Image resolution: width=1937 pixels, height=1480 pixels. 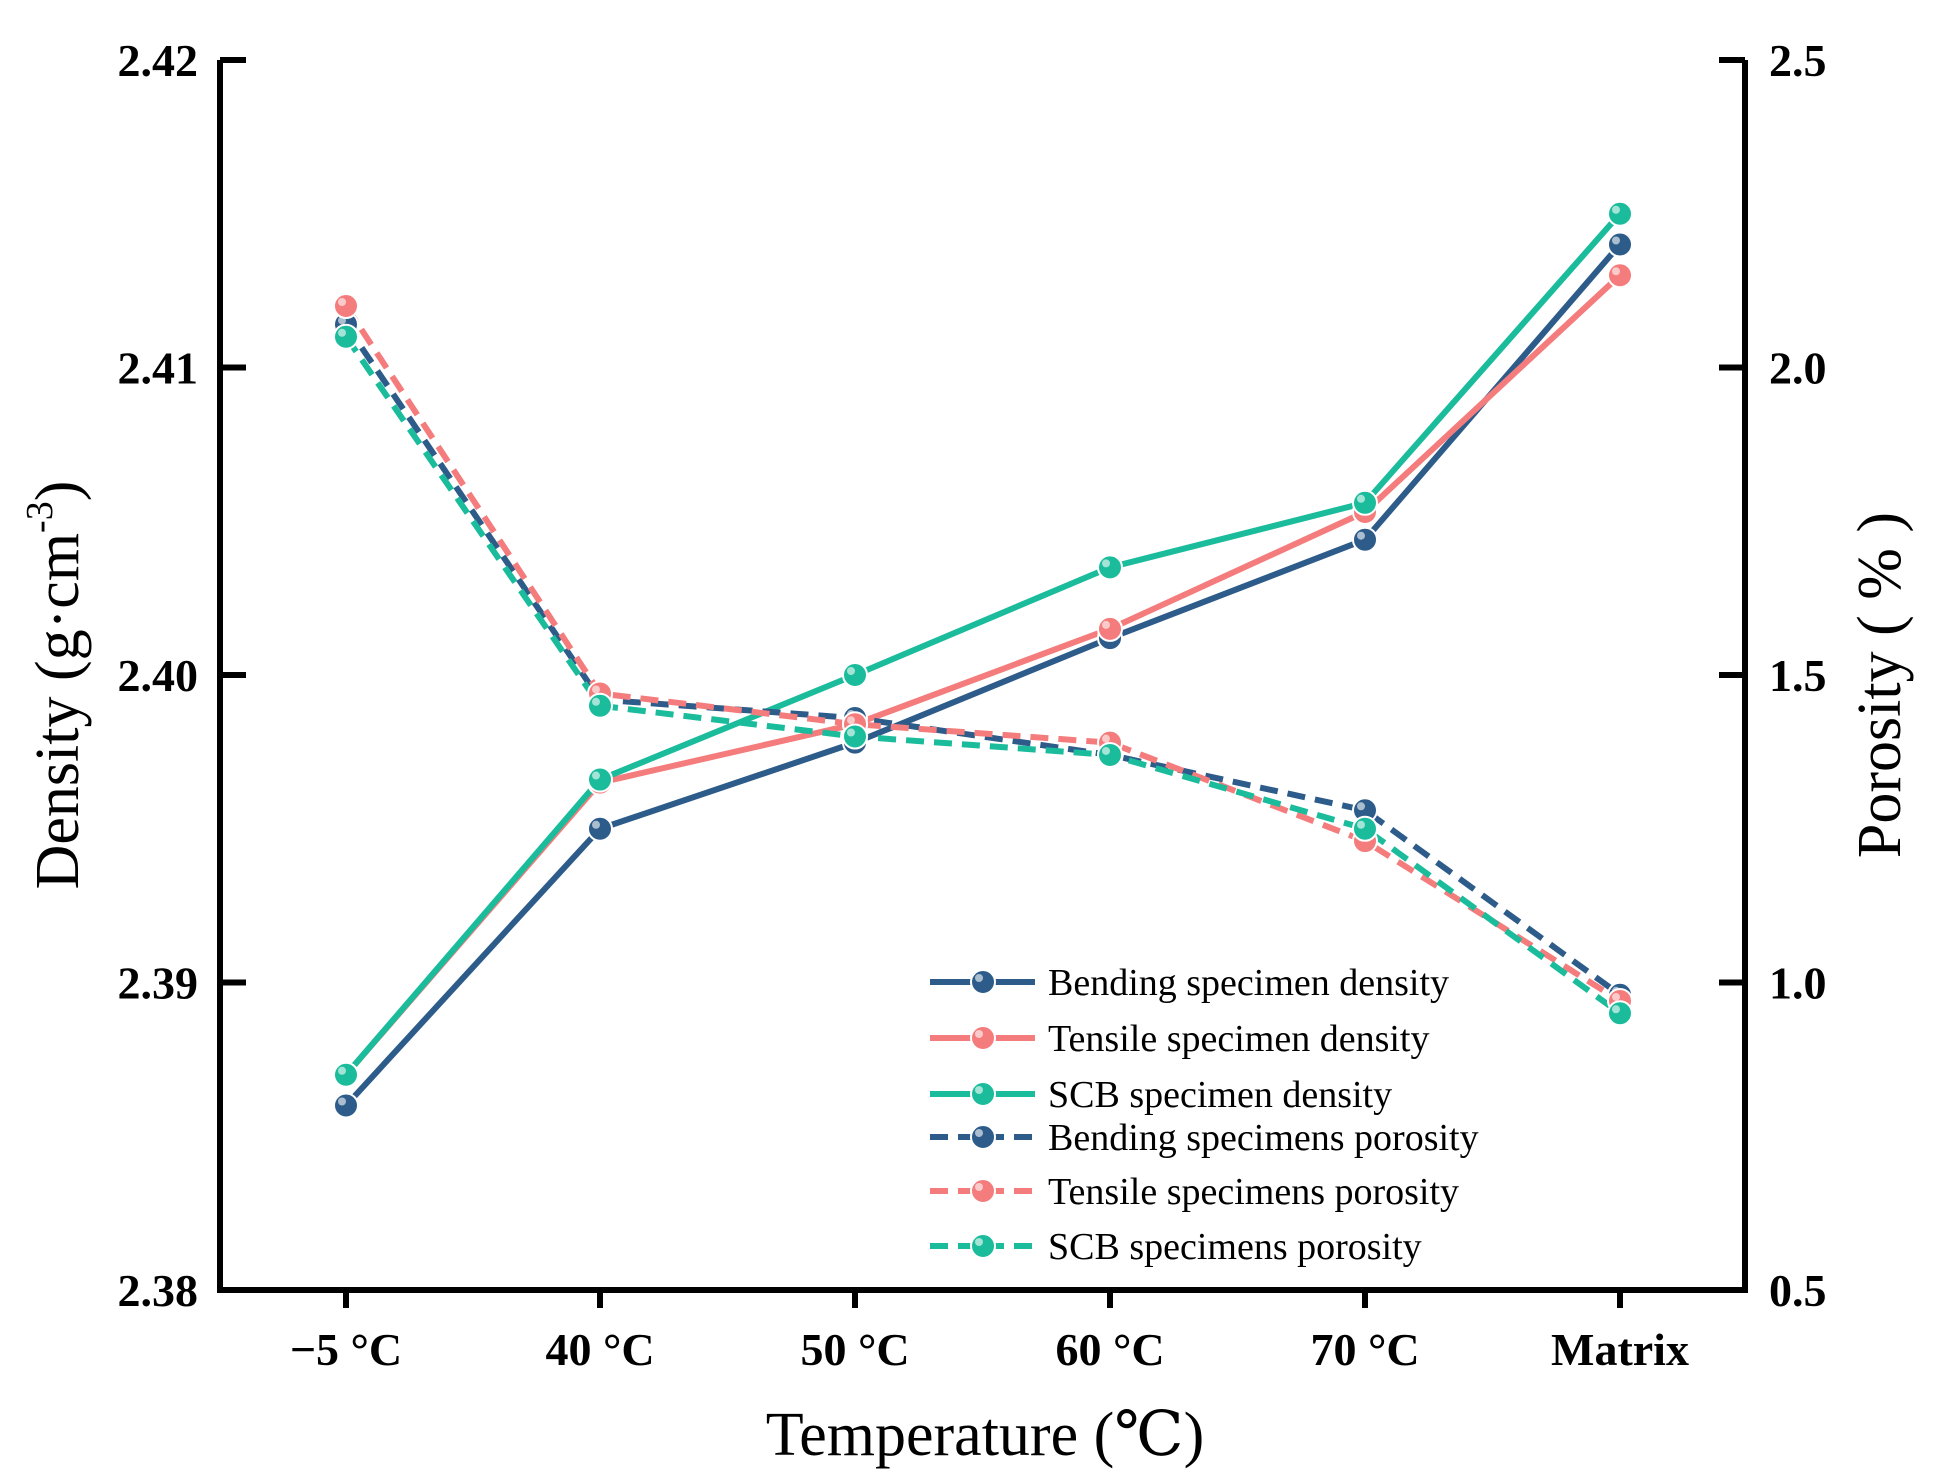 What do you see at coordinates (158, 983) in the screenshot?
I see `y-left-tick-label: 2.39` at bounding box center [158, 983].